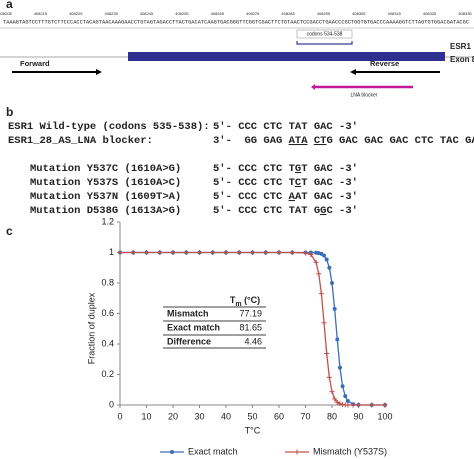  What do you see at coordinates (9, 5) in the screenshot?
I see `panel-label: a` at bounding box center [9, 5].